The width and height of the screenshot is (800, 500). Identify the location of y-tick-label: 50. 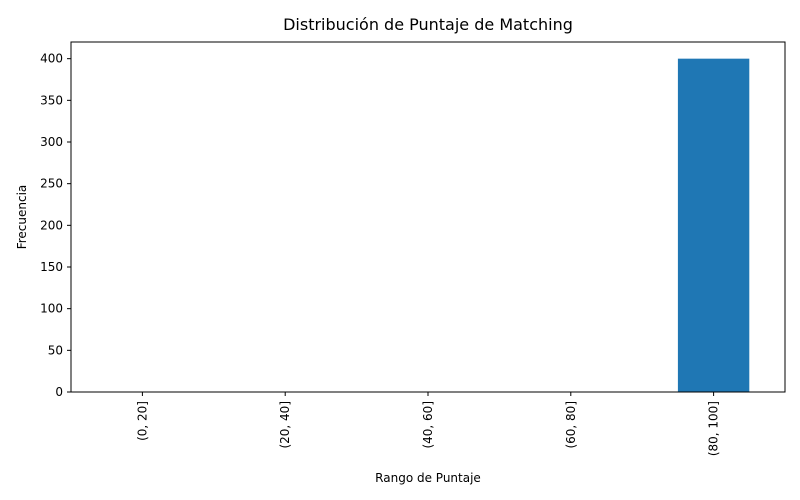
(55, 350).